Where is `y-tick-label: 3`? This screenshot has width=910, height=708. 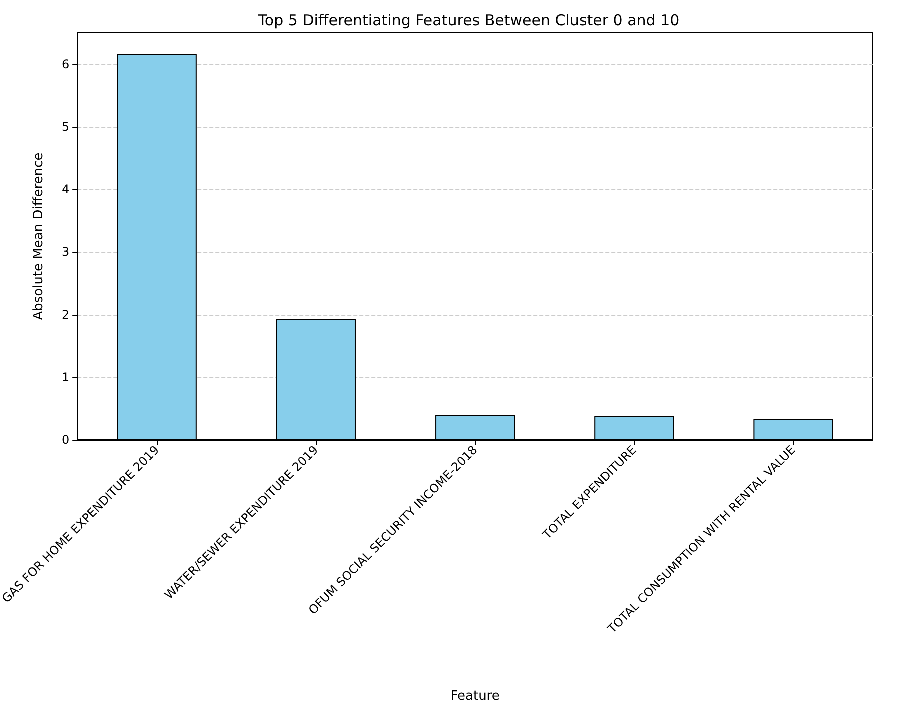
y-tick-label: 3 is located at coordinates (66, 252).